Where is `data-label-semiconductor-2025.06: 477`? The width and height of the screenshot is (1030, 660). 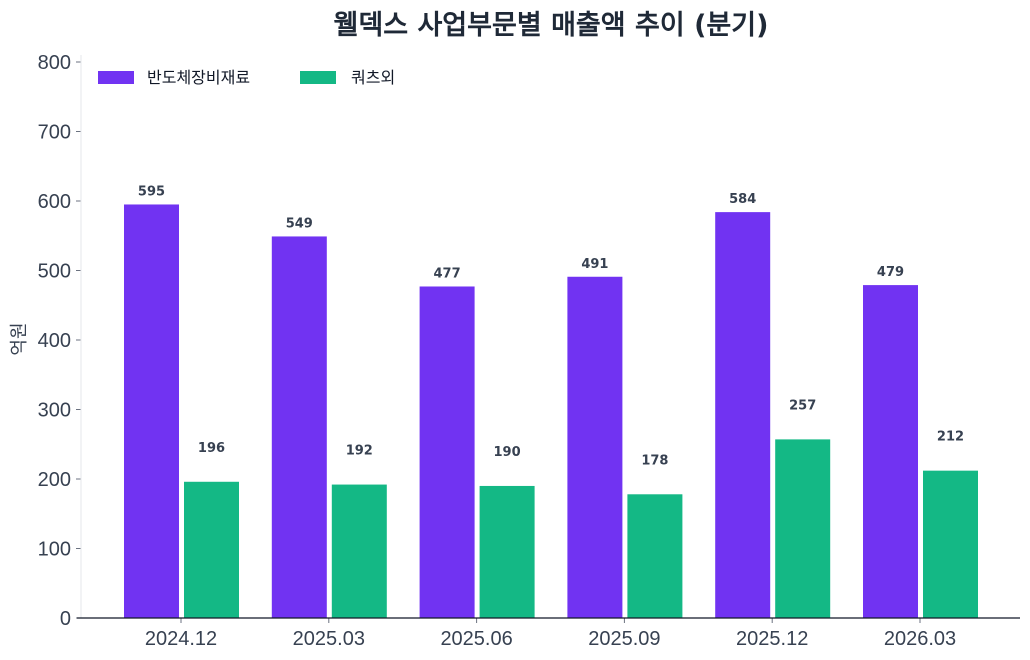 data-label-semiconductor-2025.06: 477 is located at coordinates (447, 273).